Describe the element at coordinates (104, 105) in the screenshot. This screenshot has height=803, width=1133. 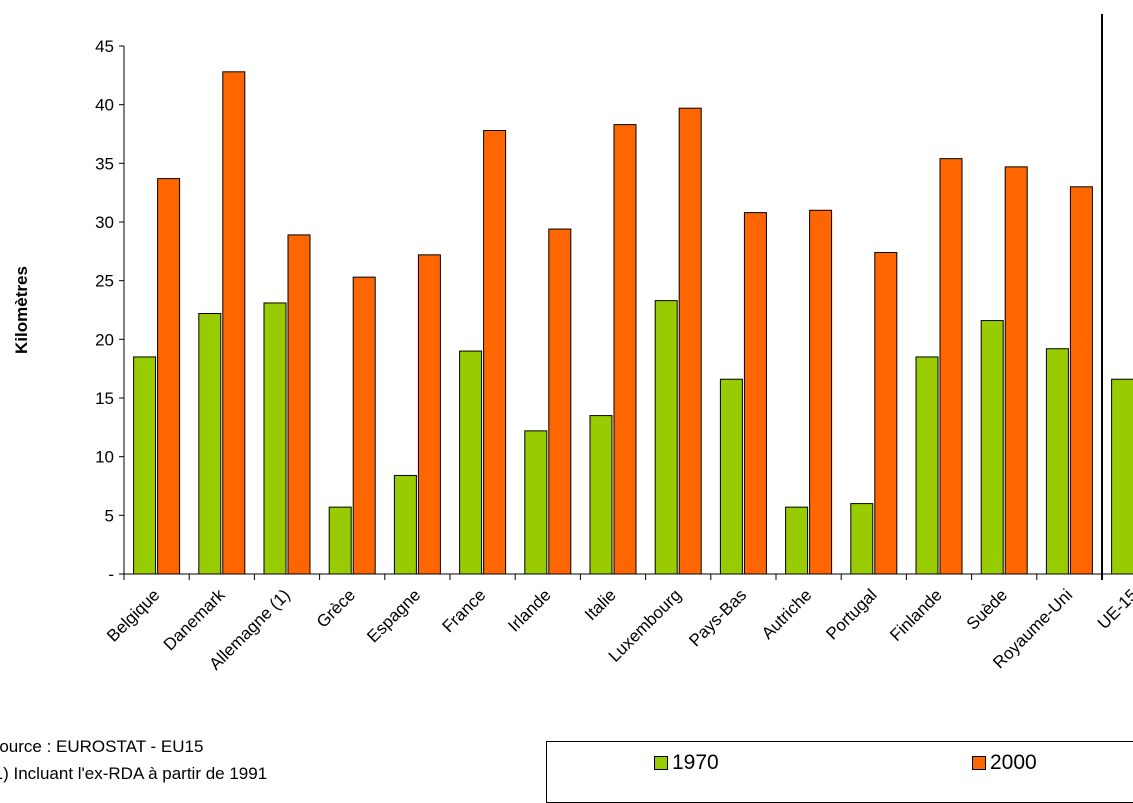
I see `y-tick-label-8: 40` at that location.